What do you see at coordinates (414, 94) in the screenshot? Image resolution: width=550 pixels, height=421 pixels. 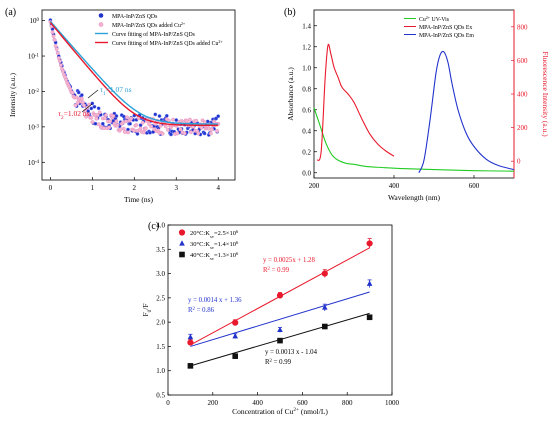 I see `panel-b-frame` at bounding box center [414, 94].